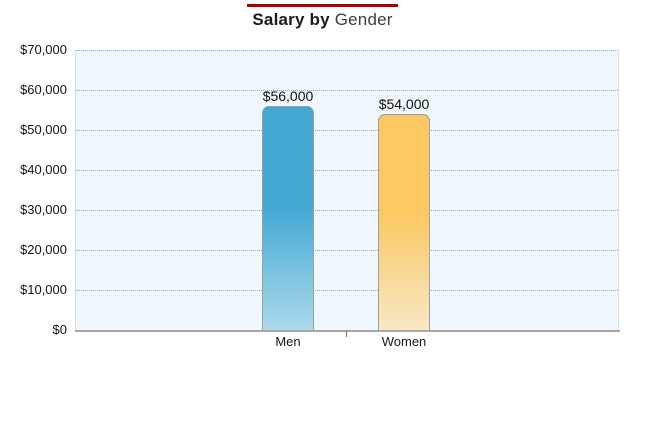 The width and height of the screenshot is (645, 439). What do you see at coordinates (43, 249) in the screenshot?
I see `y-tick-label: $20,000` at bounding box center [43, 249].